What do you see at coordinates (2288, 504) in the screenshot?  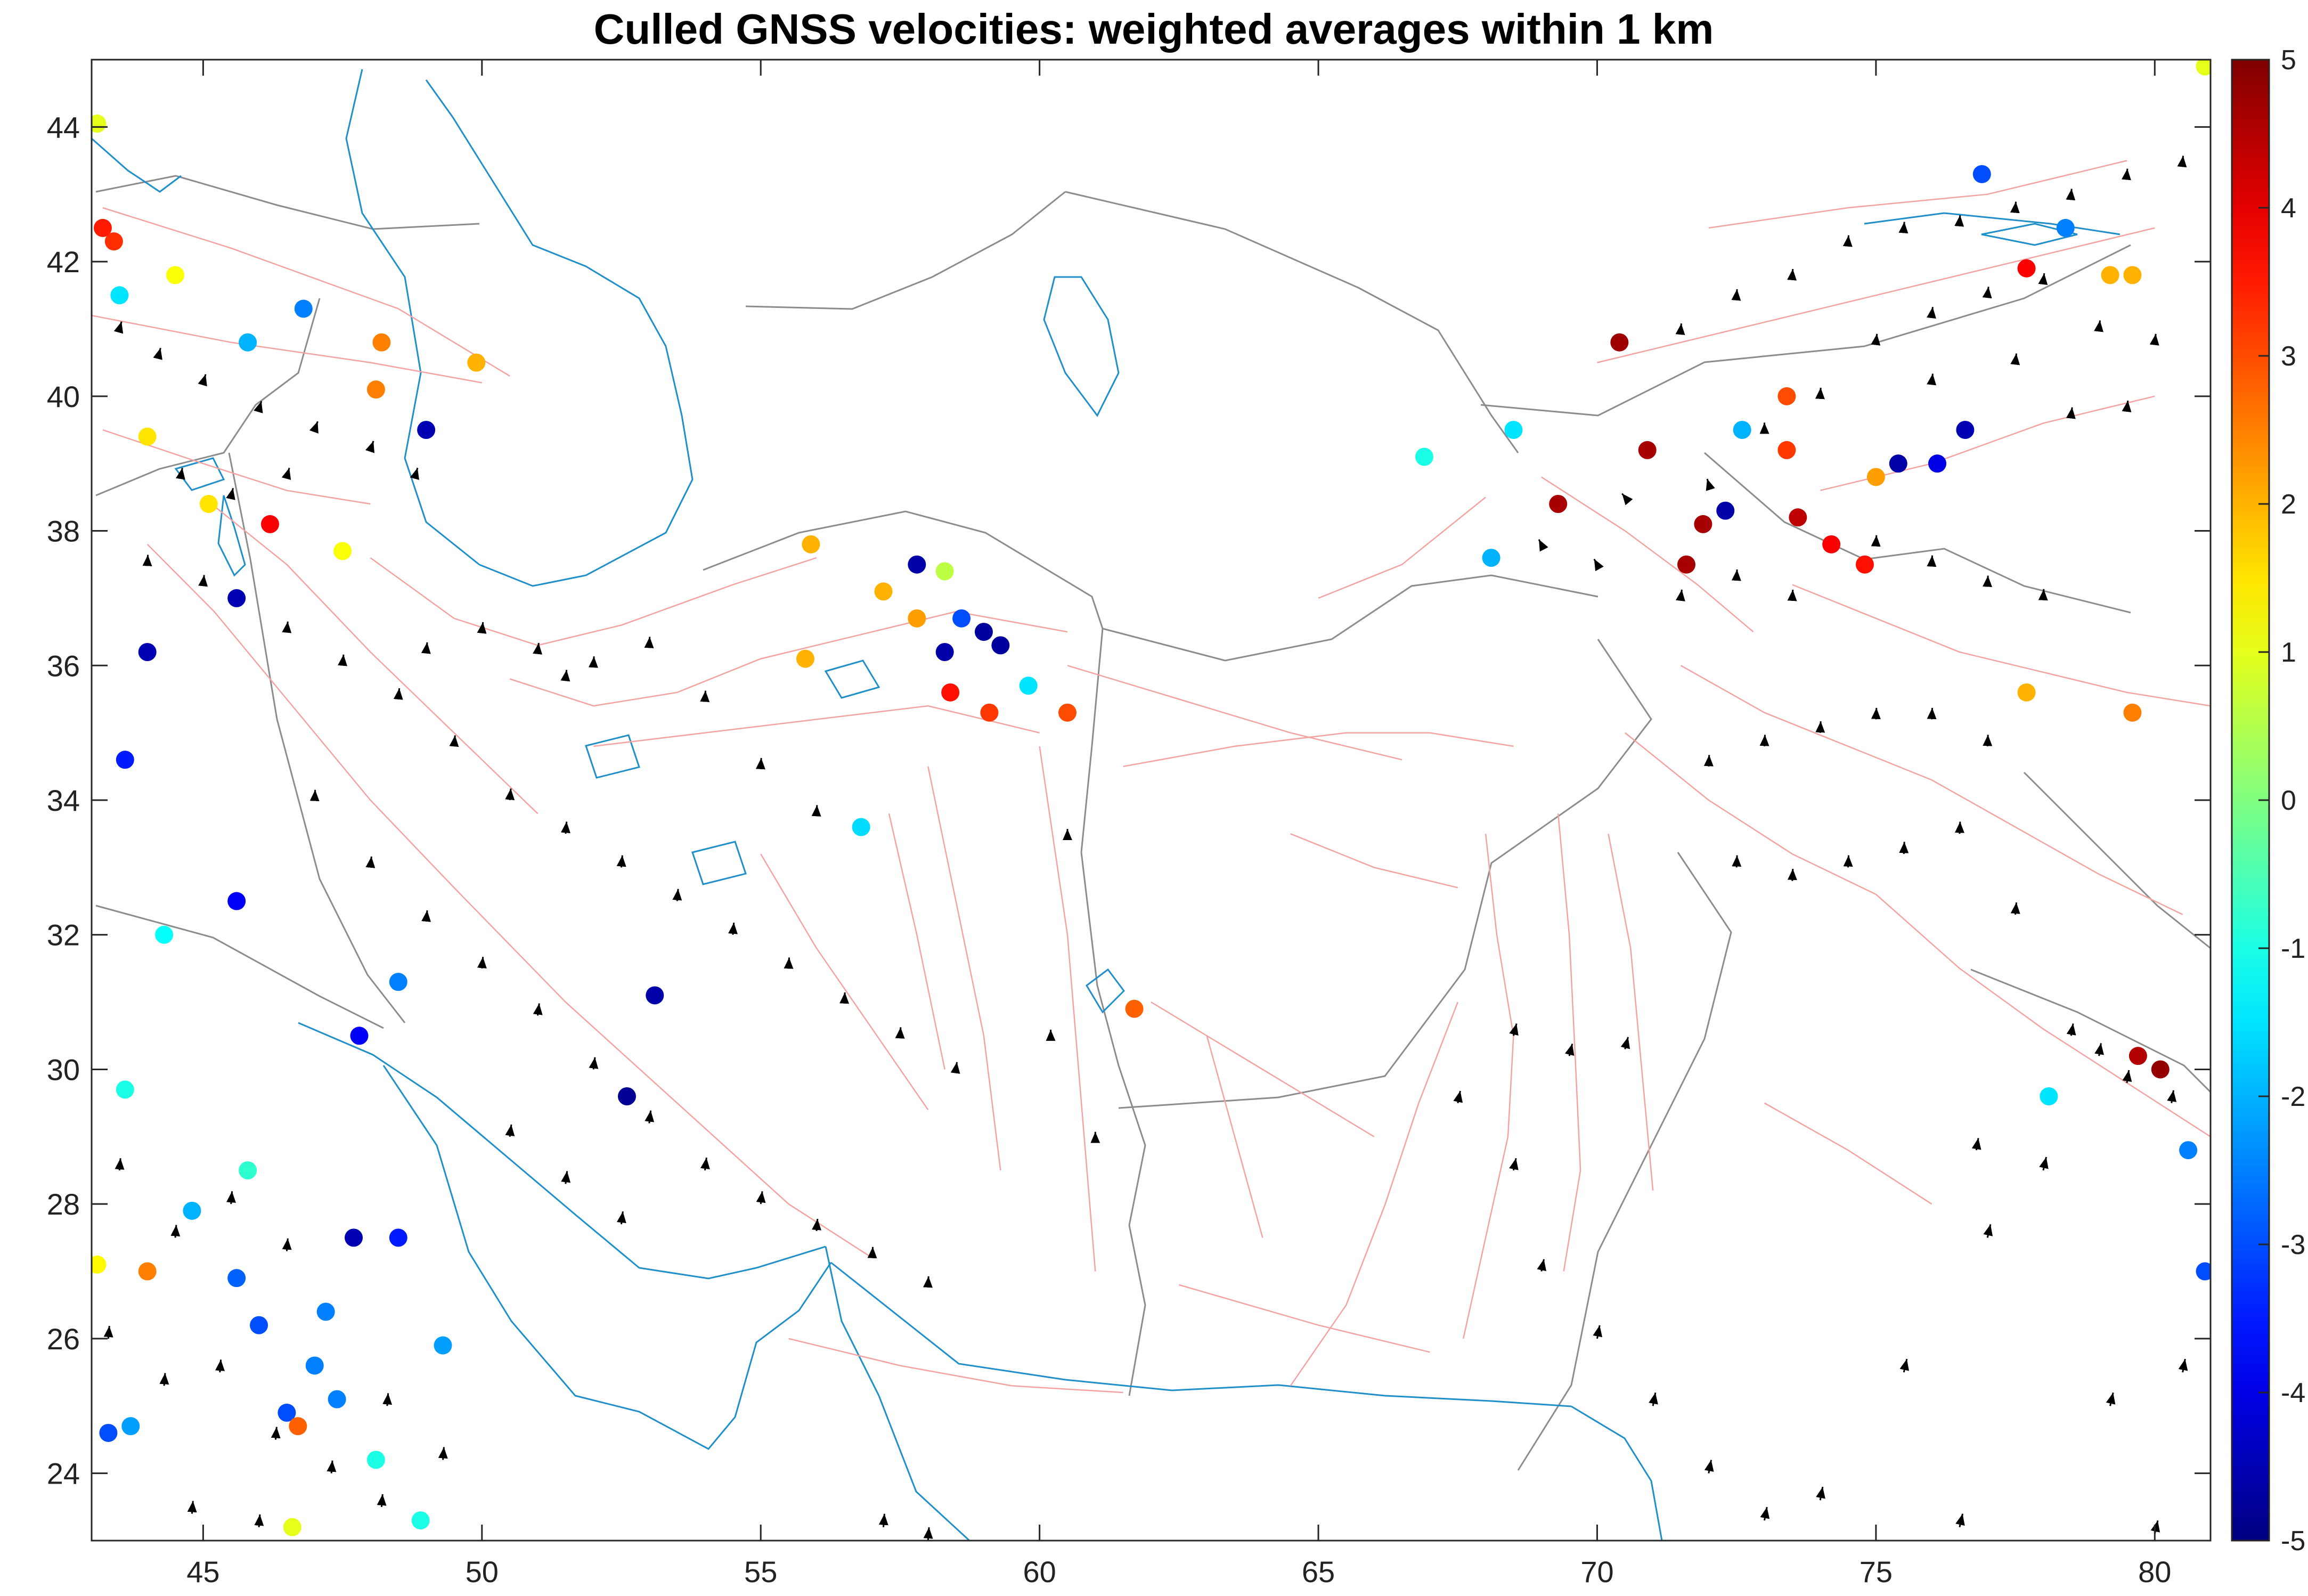 I see `colorbar-tick-label: 2` at bounding box center [2288, 504].